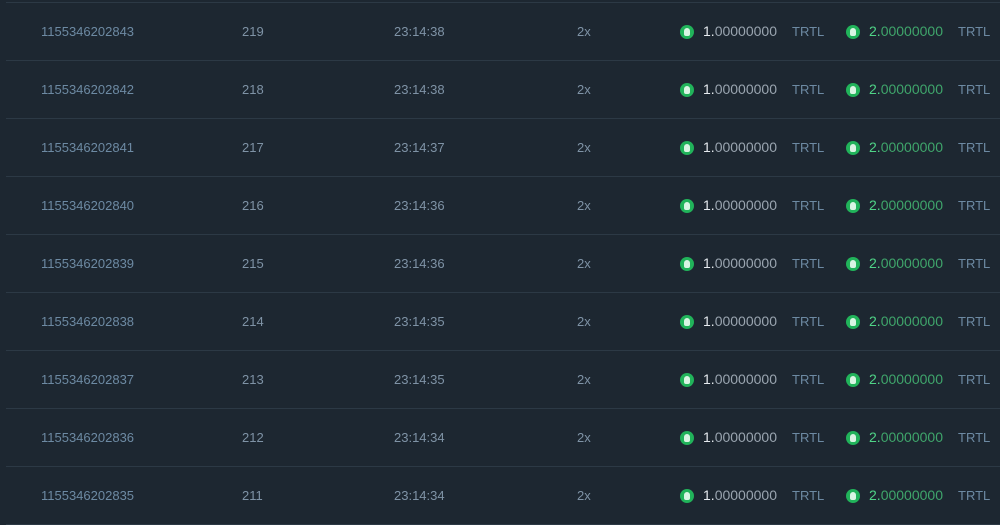 The image size is (1000, 525). I want to click on block-number: 219, so click(253, 31).